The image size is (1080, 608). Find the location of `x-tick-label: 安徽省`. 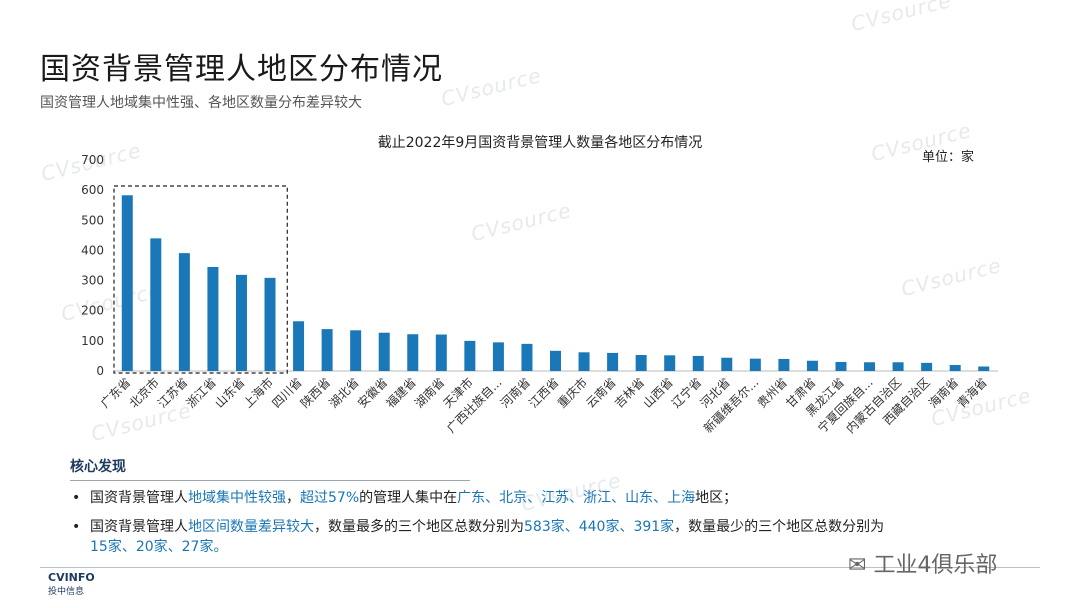

x-tick-label: 安徽省 is located at coordinates (372, 393).